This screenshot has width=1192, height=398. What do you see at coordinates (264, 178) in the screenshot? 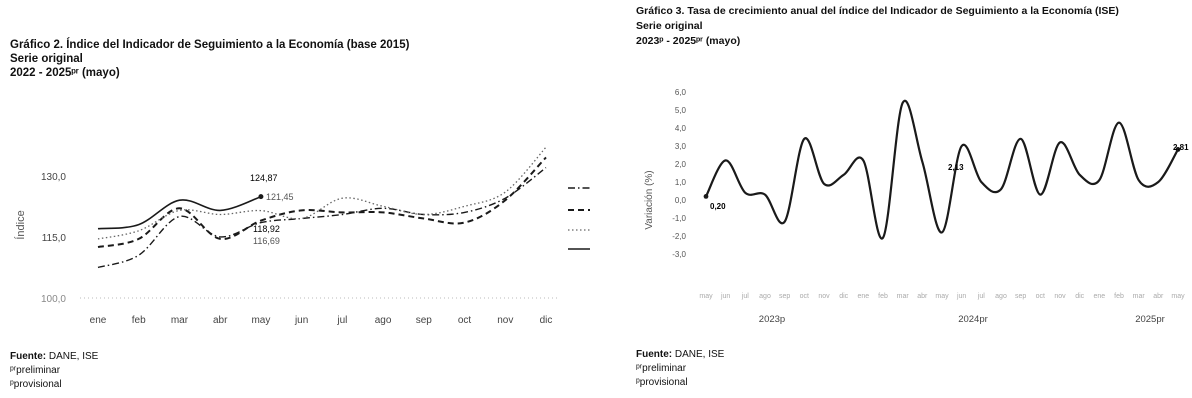
I see `annotation-may-2025: 124,87` at bounding box center [264, 178].